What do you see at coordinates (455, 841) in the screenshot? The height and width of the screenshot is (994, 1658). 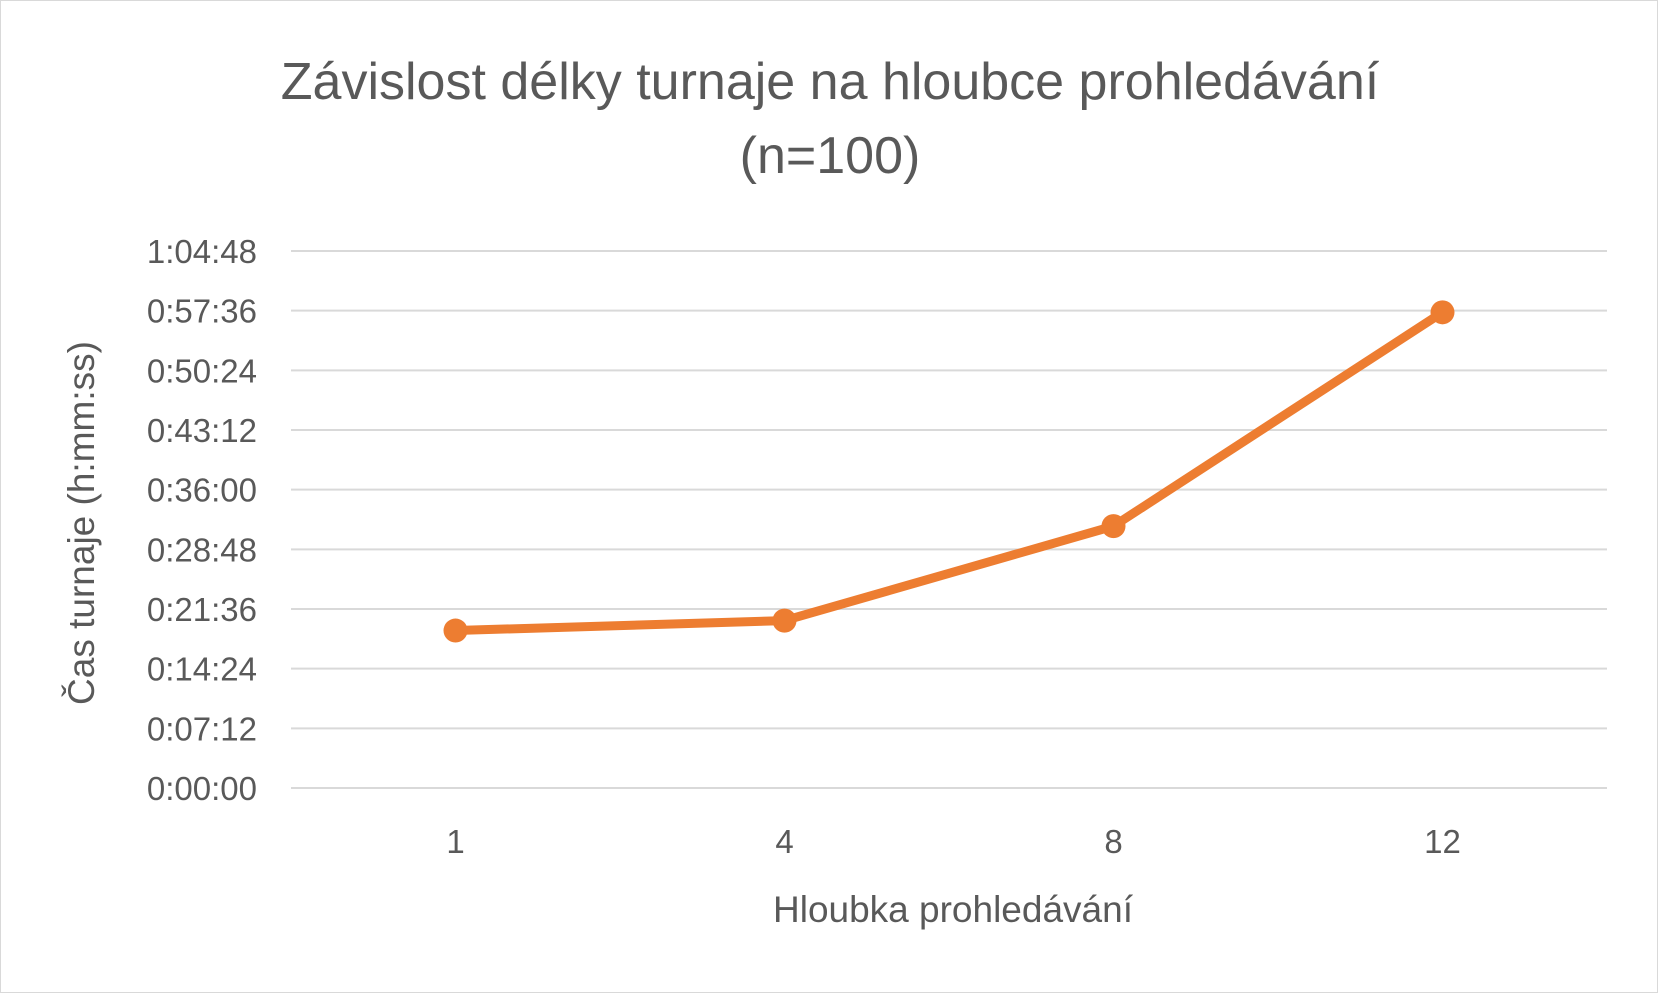 I see `x-tick-label: 1` at bounding box center [455, 841].